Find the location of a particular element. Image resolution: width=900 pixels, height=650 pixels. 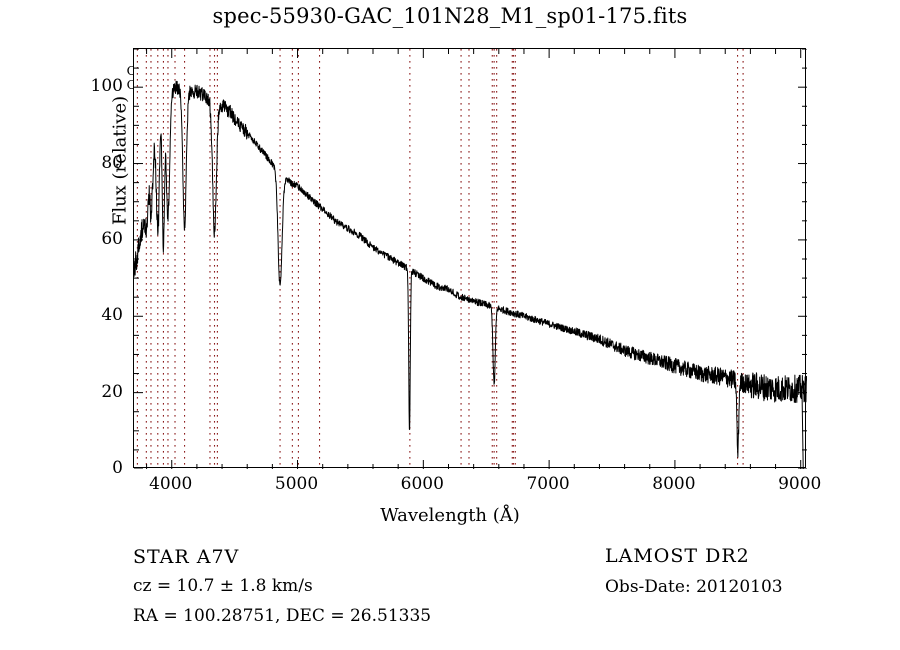

y-tick-label: 20 is located at coordinates (112, 391).